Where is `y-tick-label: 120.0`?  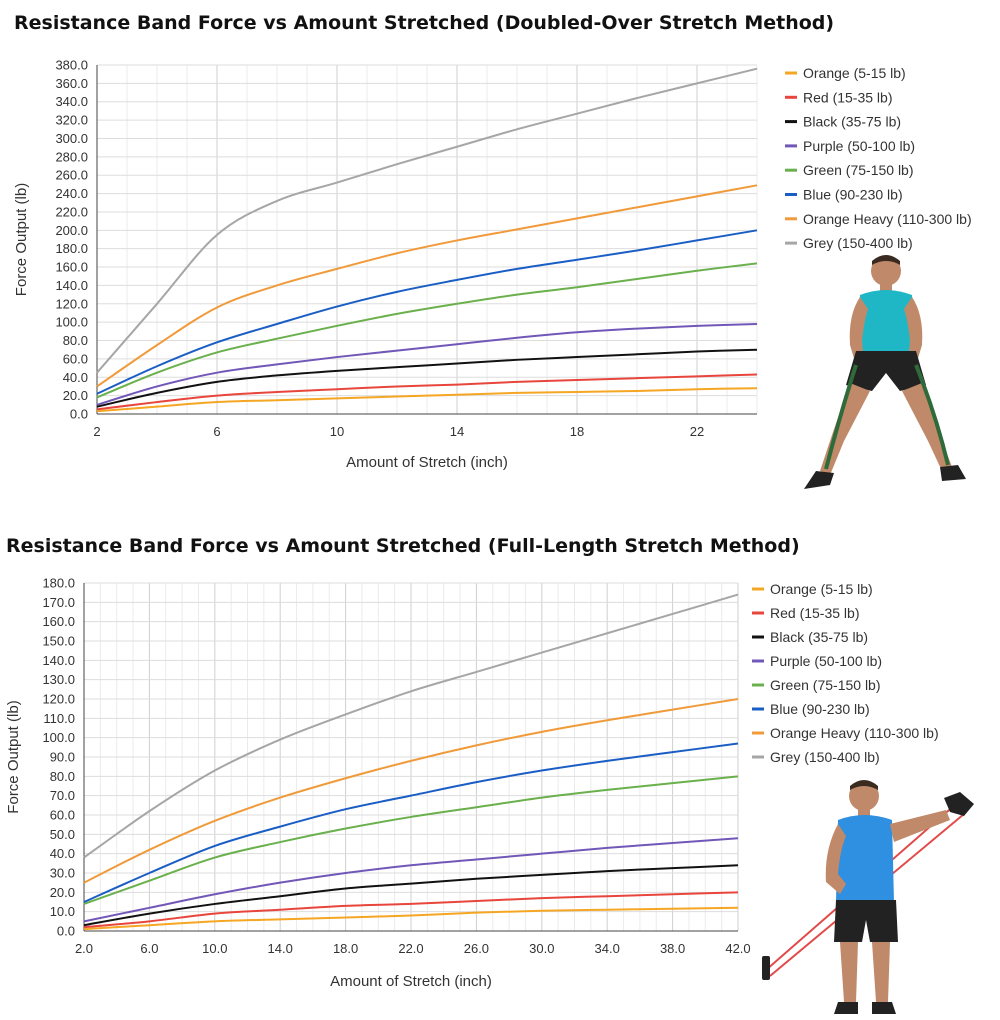
y-tick-label: 120.0 is located at coordinates (58, 699).